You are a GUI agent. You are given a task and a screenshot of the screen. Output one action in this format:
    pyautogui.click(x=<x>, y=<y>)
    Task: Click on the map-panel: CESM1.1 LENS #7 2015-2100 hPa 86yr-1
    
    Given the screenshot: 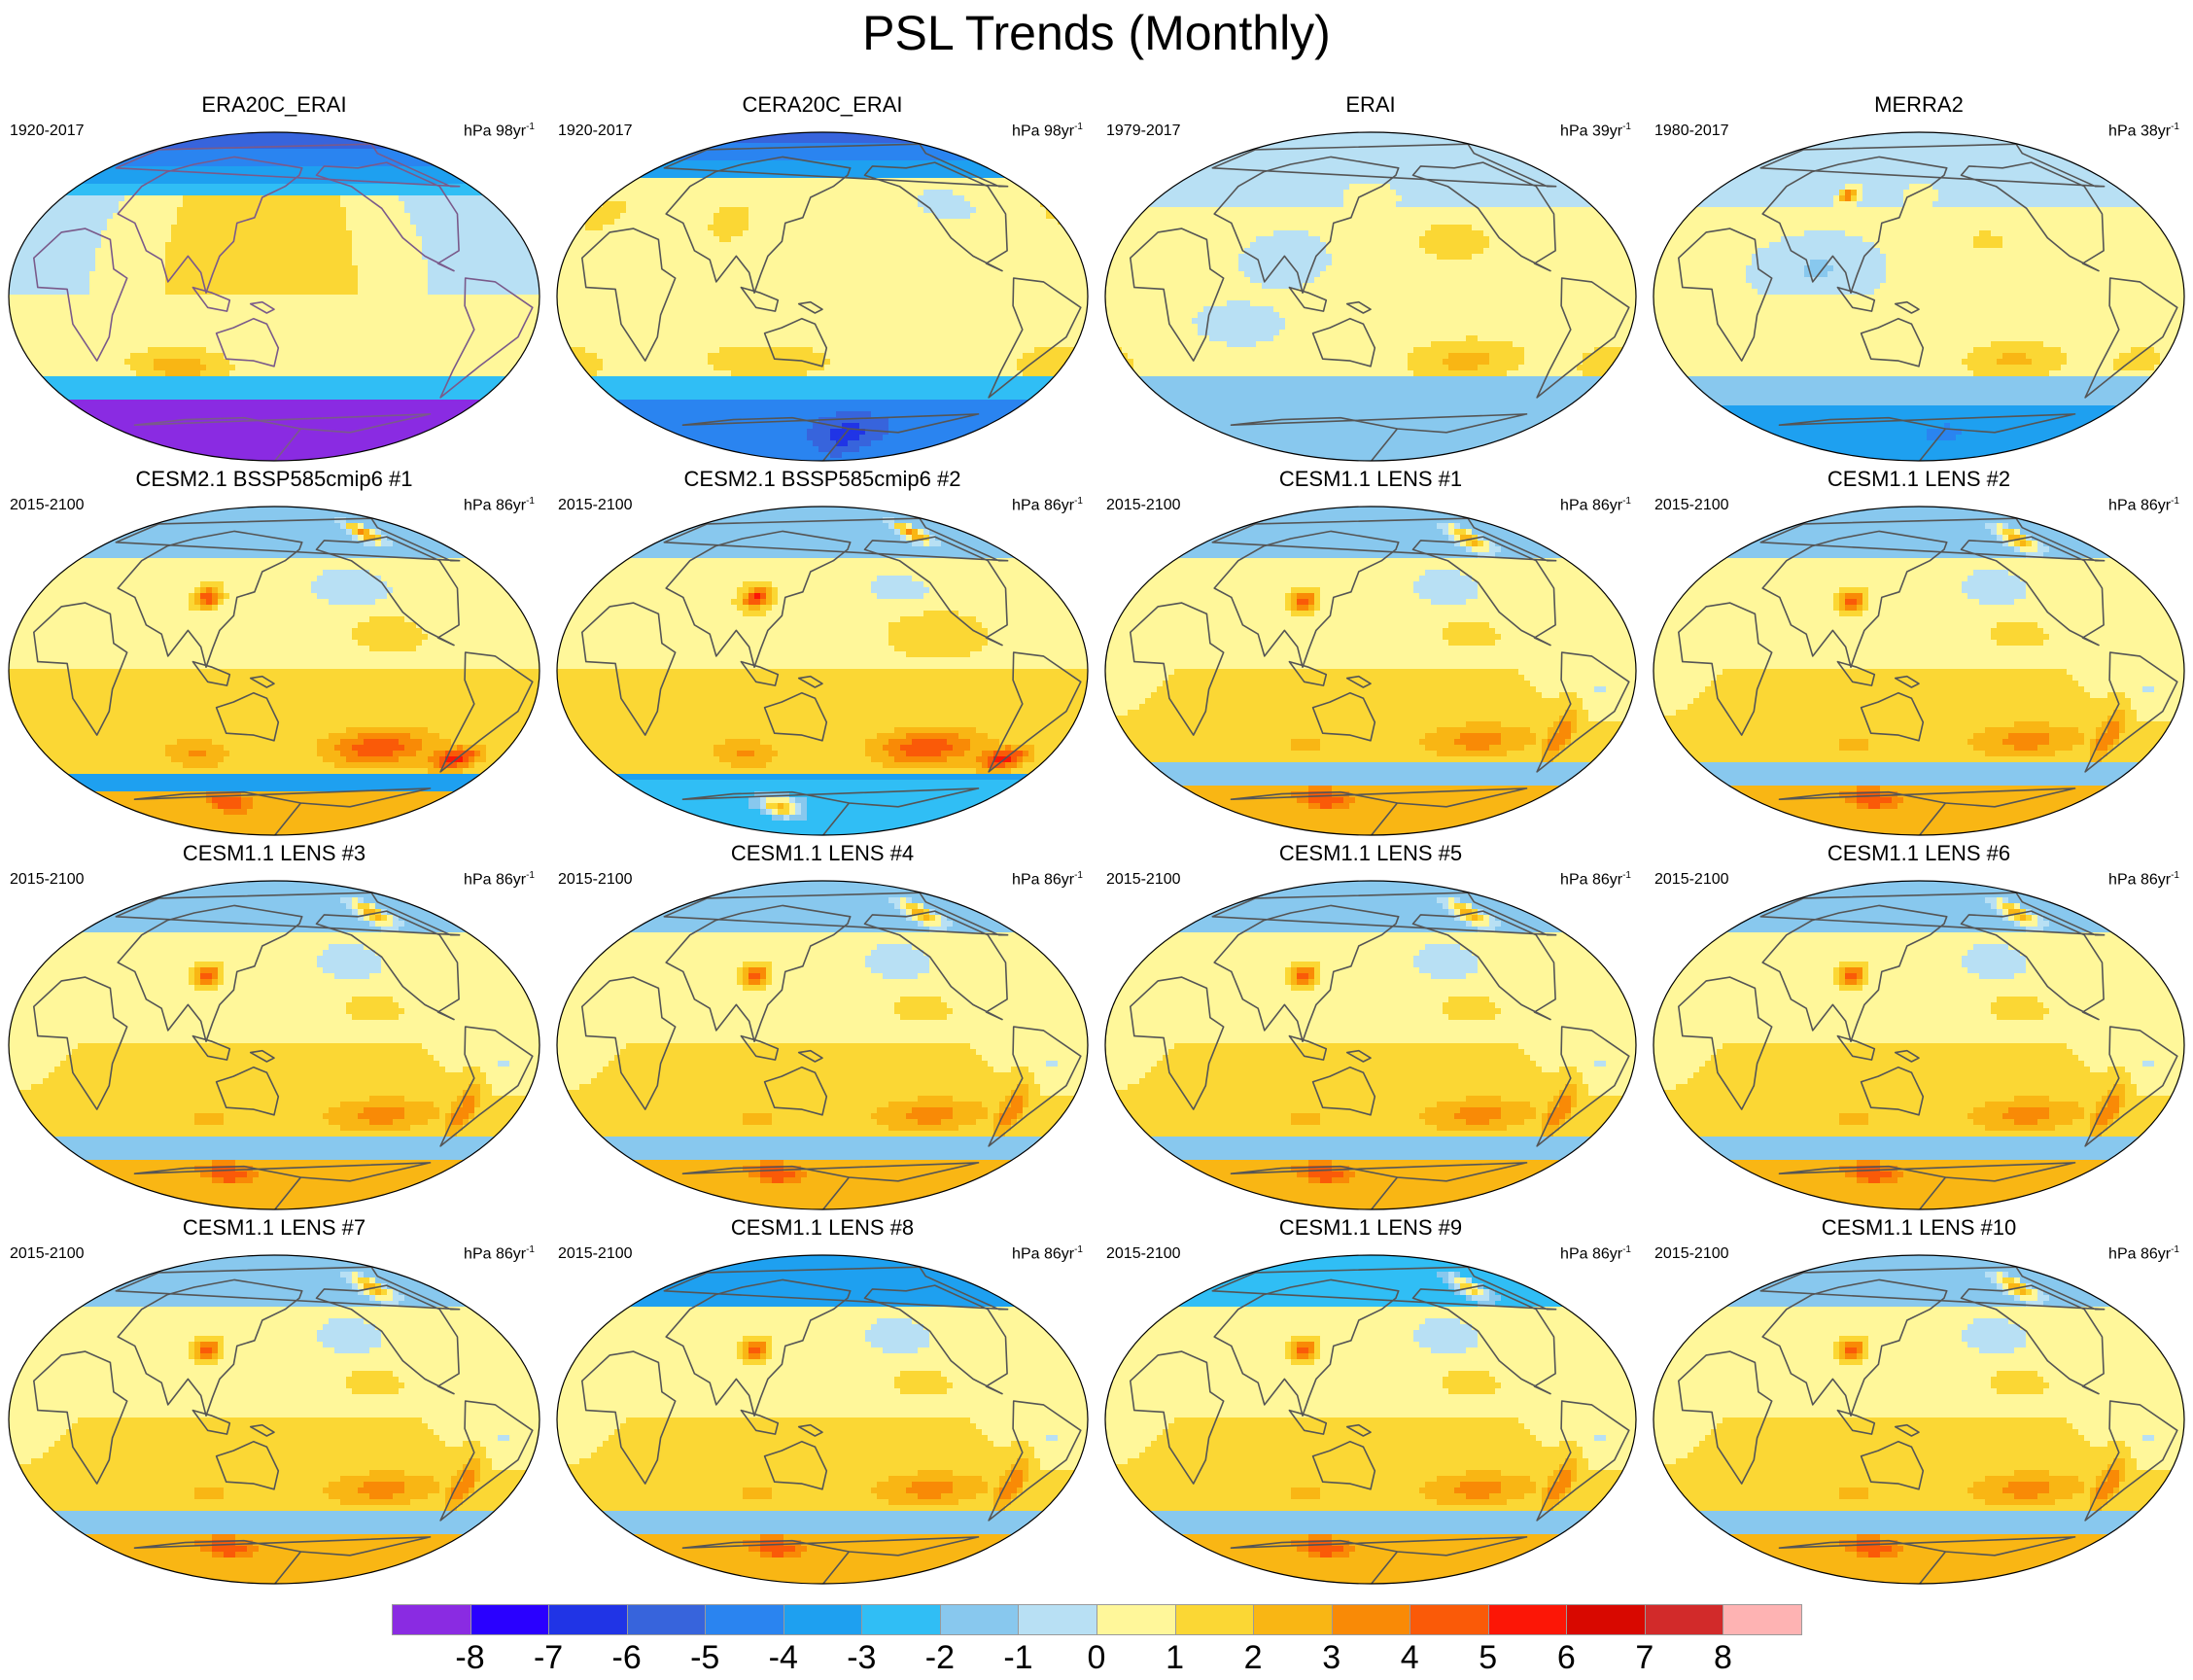 What is the action you would take?
    pyautogui.click(x=274, y=1402)
    